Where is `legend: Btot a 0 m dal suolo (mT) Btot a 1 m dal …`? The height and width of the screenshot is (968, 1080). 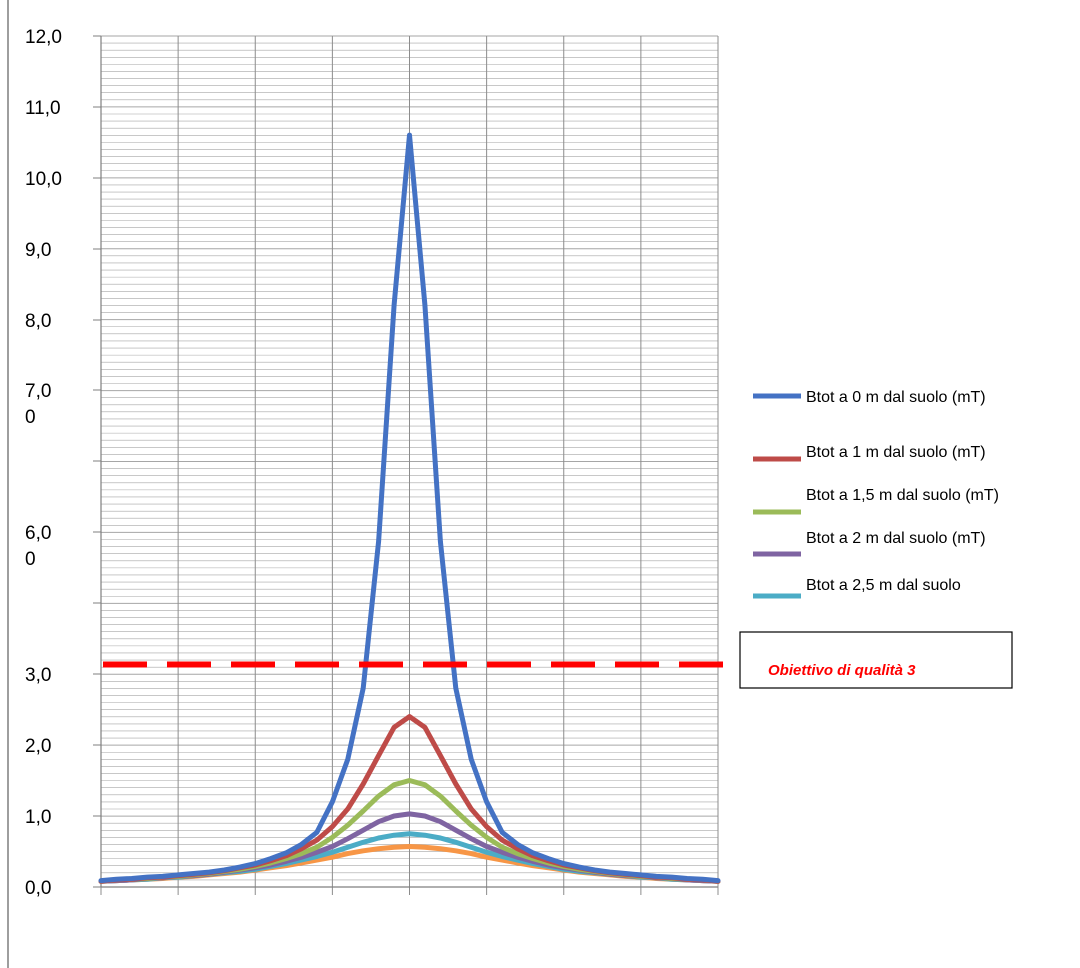 legend: Btot a 0 m dal suolo (mT) Btot a 1 m dal … is located at coordinates (876, 494).